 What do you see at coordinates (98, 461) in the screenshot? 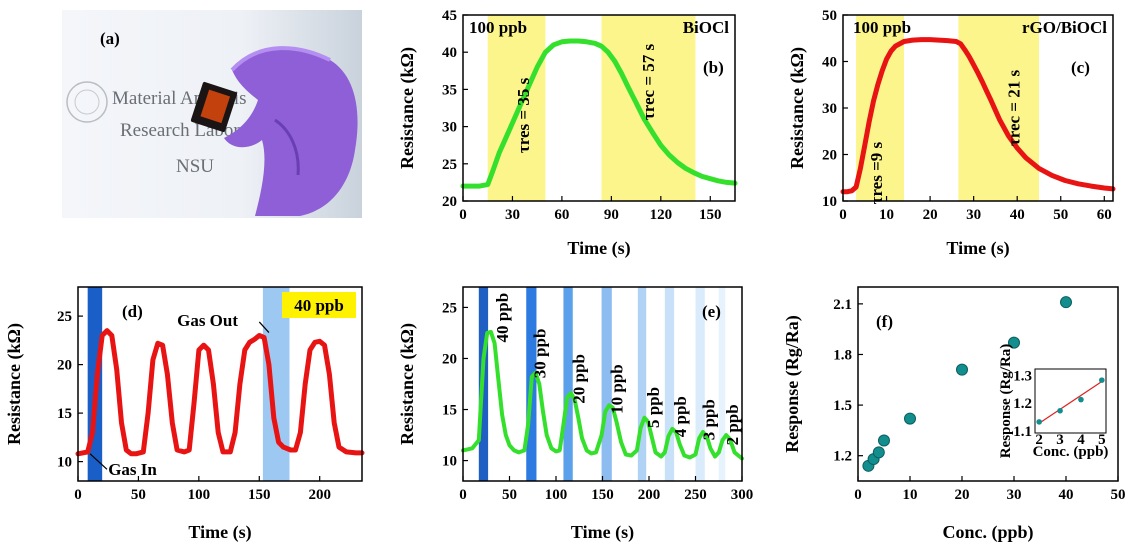
I see `gas-in-arrow` at bounding box center [98, 461].